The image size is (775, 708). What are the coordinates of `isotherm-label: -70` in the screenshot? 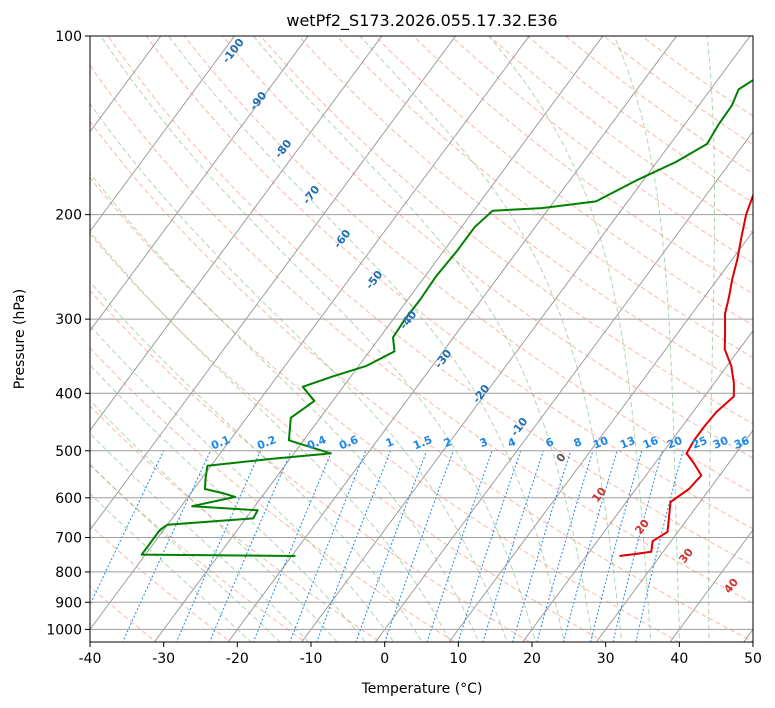 It's located at (311, 195).